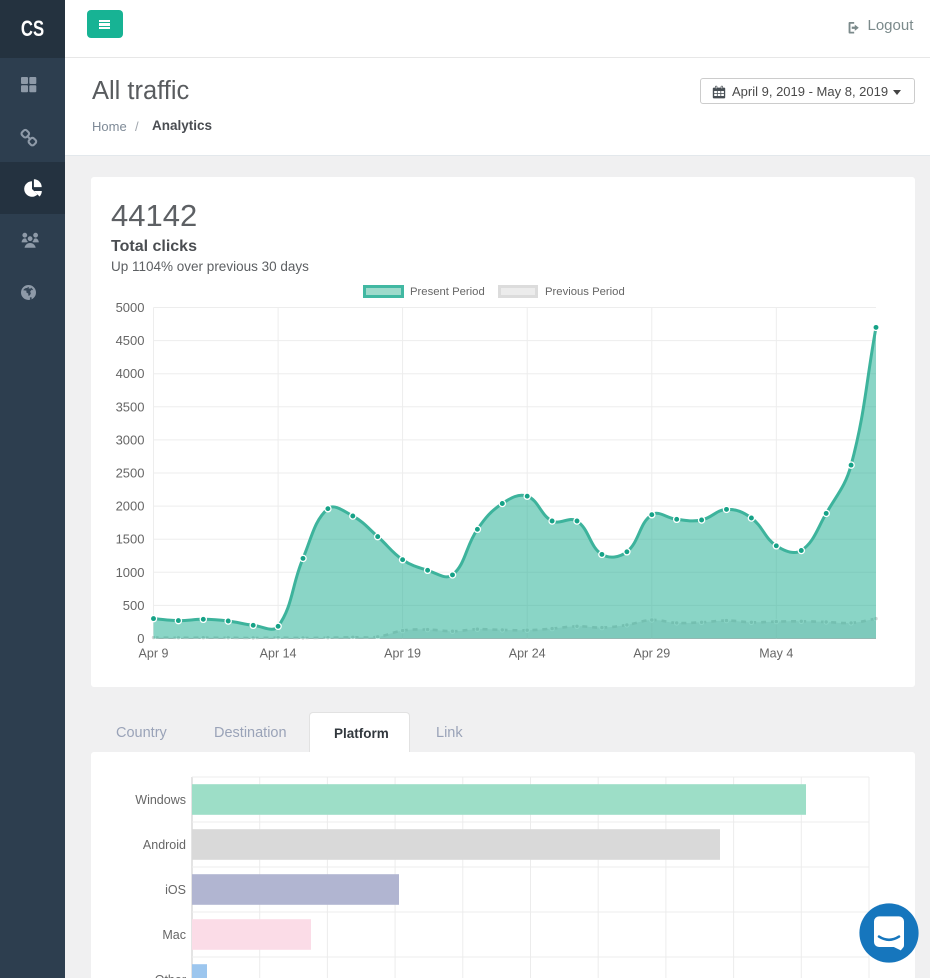 The height and width of the screenshot is (978, 930). What do you see at coordinates (278, 654) in the screenshot?
I see `svg-text: Apr 14` at bounding box center [278, 654].